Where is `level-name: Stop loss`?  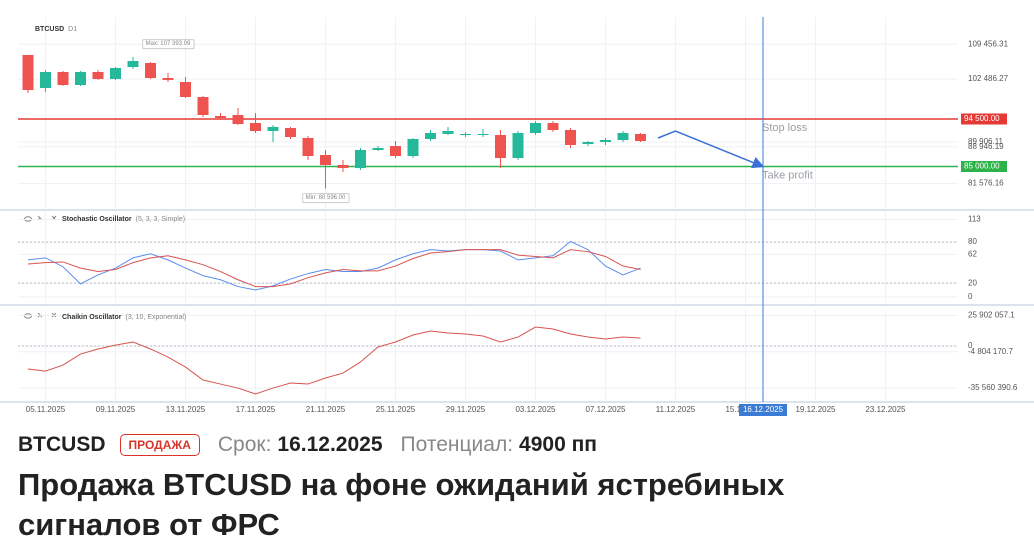 level-name: Stop loss is located at coordinates (785, 128).